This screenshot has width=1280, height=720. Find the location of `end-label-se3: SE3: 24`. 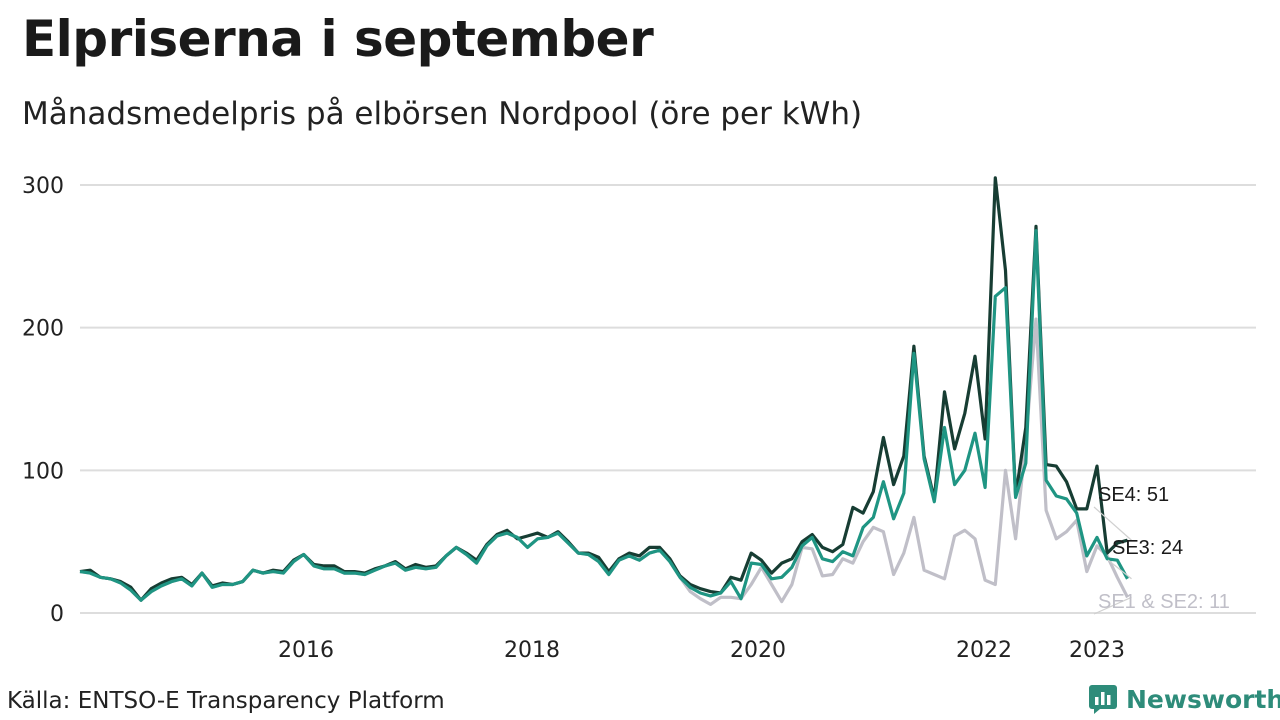

end-label-se3: SE3: 24 is located at coordinates (1147, 548).